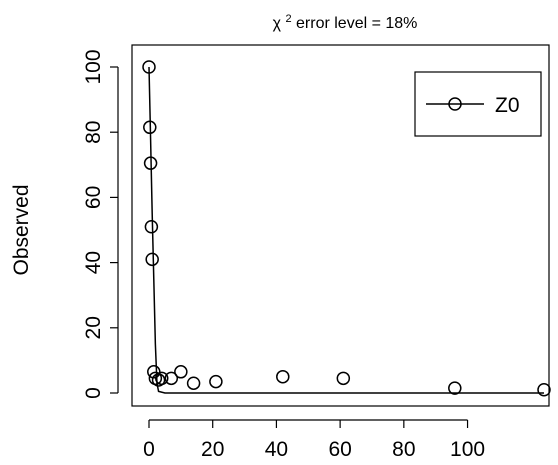 The width and height of the screenshot is (558, 465). What do you see at coordinates (478, 104) in the screenshot?
I see `legend: Z0` at bounding box center [478, 104].